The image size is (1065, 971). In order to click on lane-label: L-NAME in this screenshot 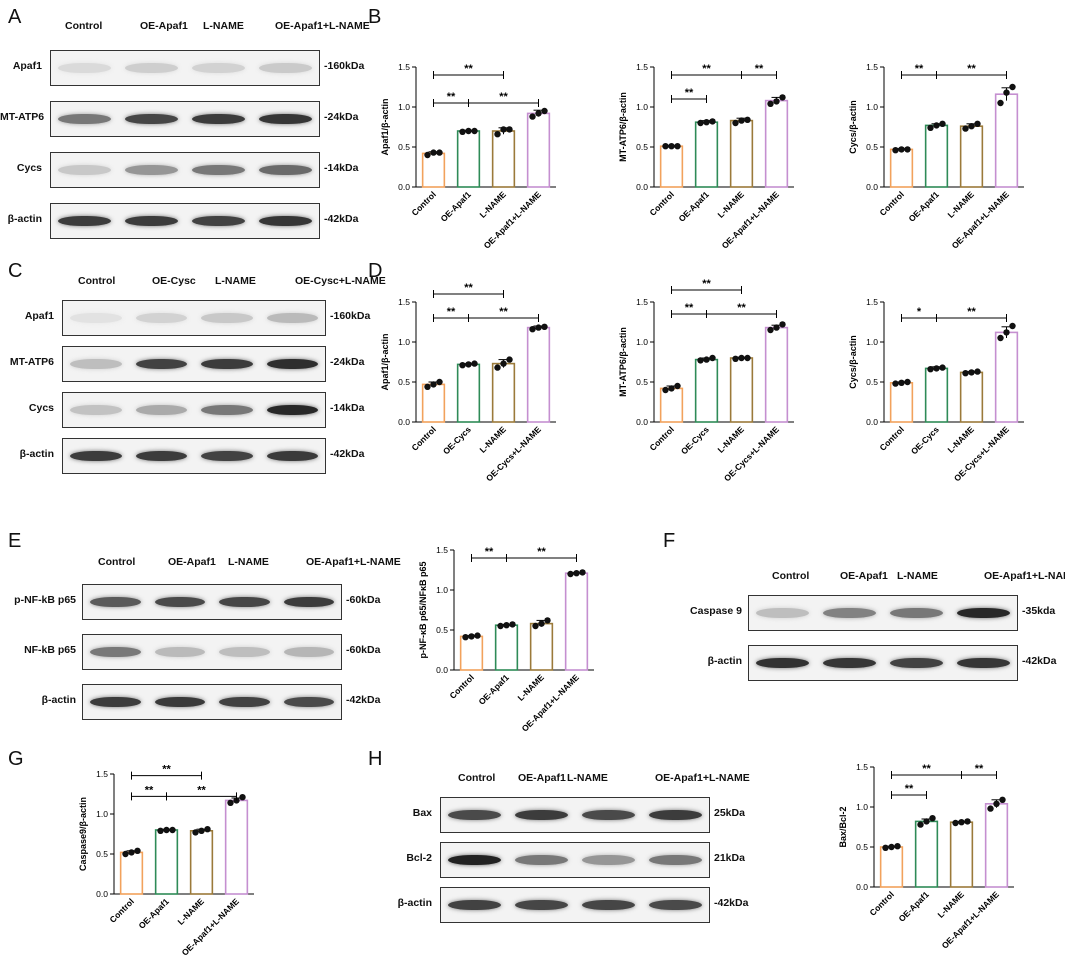, I will do `click(917, 576)`.